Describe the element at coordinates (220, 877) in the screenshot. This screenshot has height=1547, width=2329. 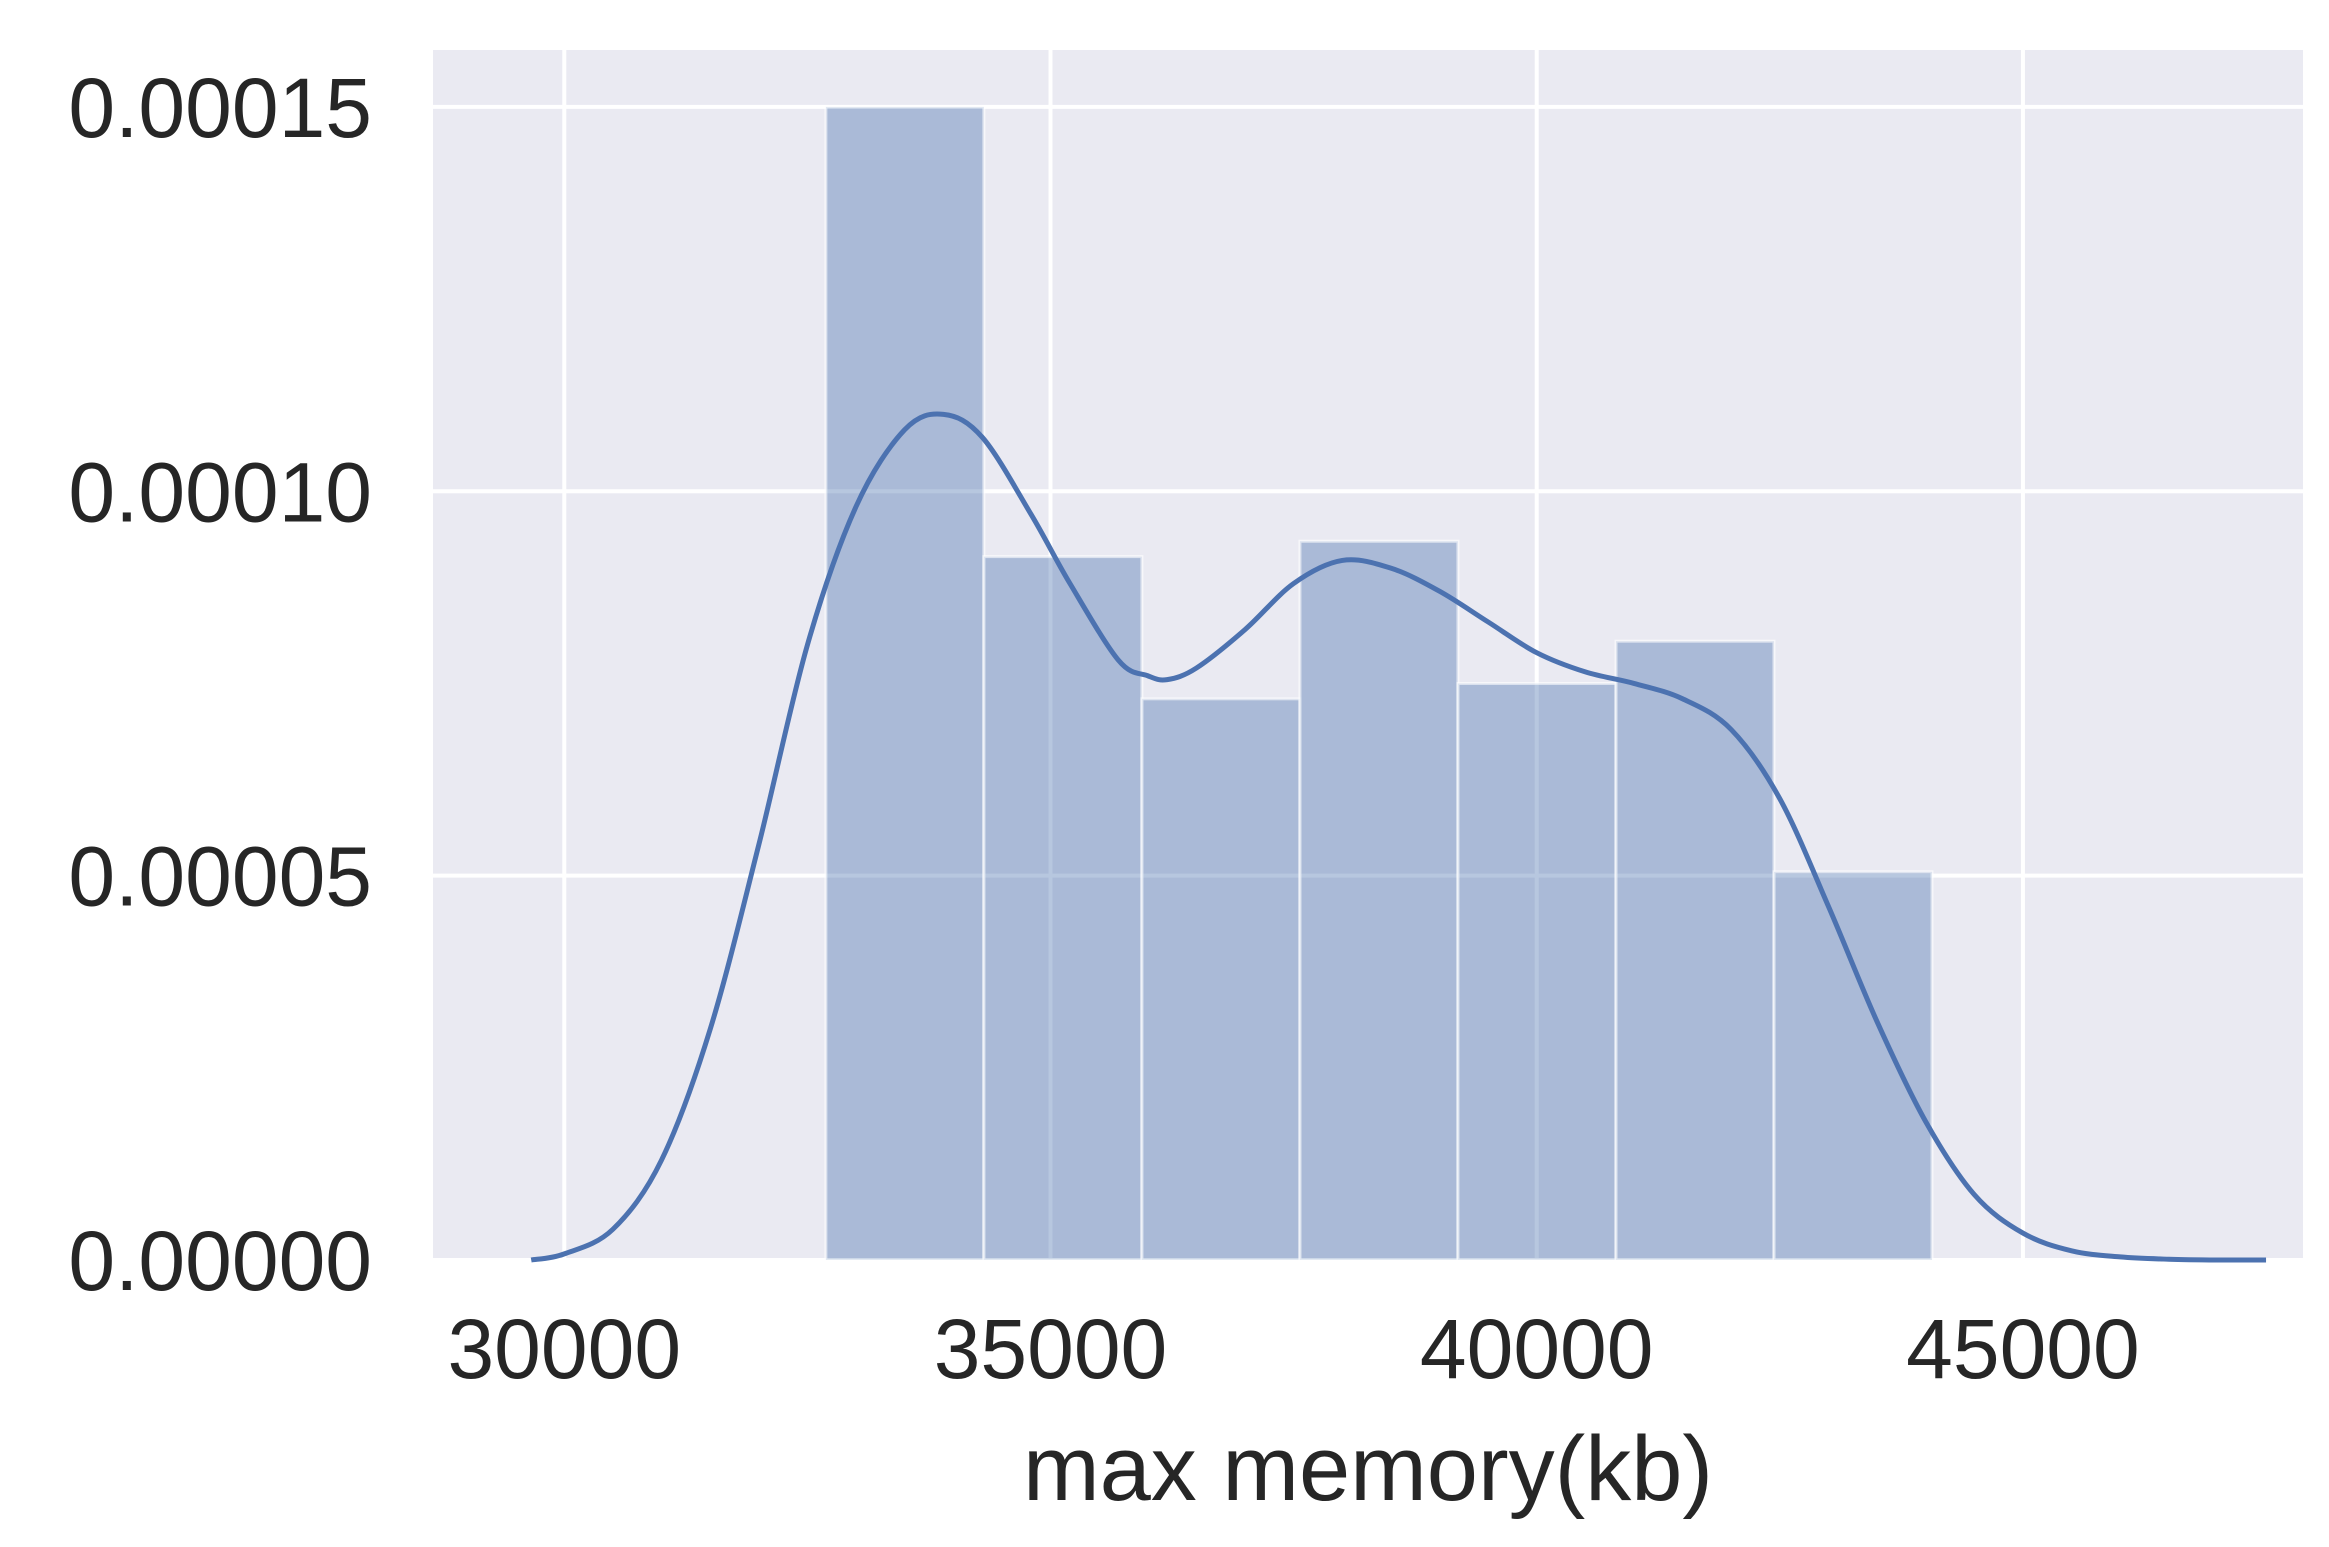
I see `y-tick-label: 0.00005` at that location.